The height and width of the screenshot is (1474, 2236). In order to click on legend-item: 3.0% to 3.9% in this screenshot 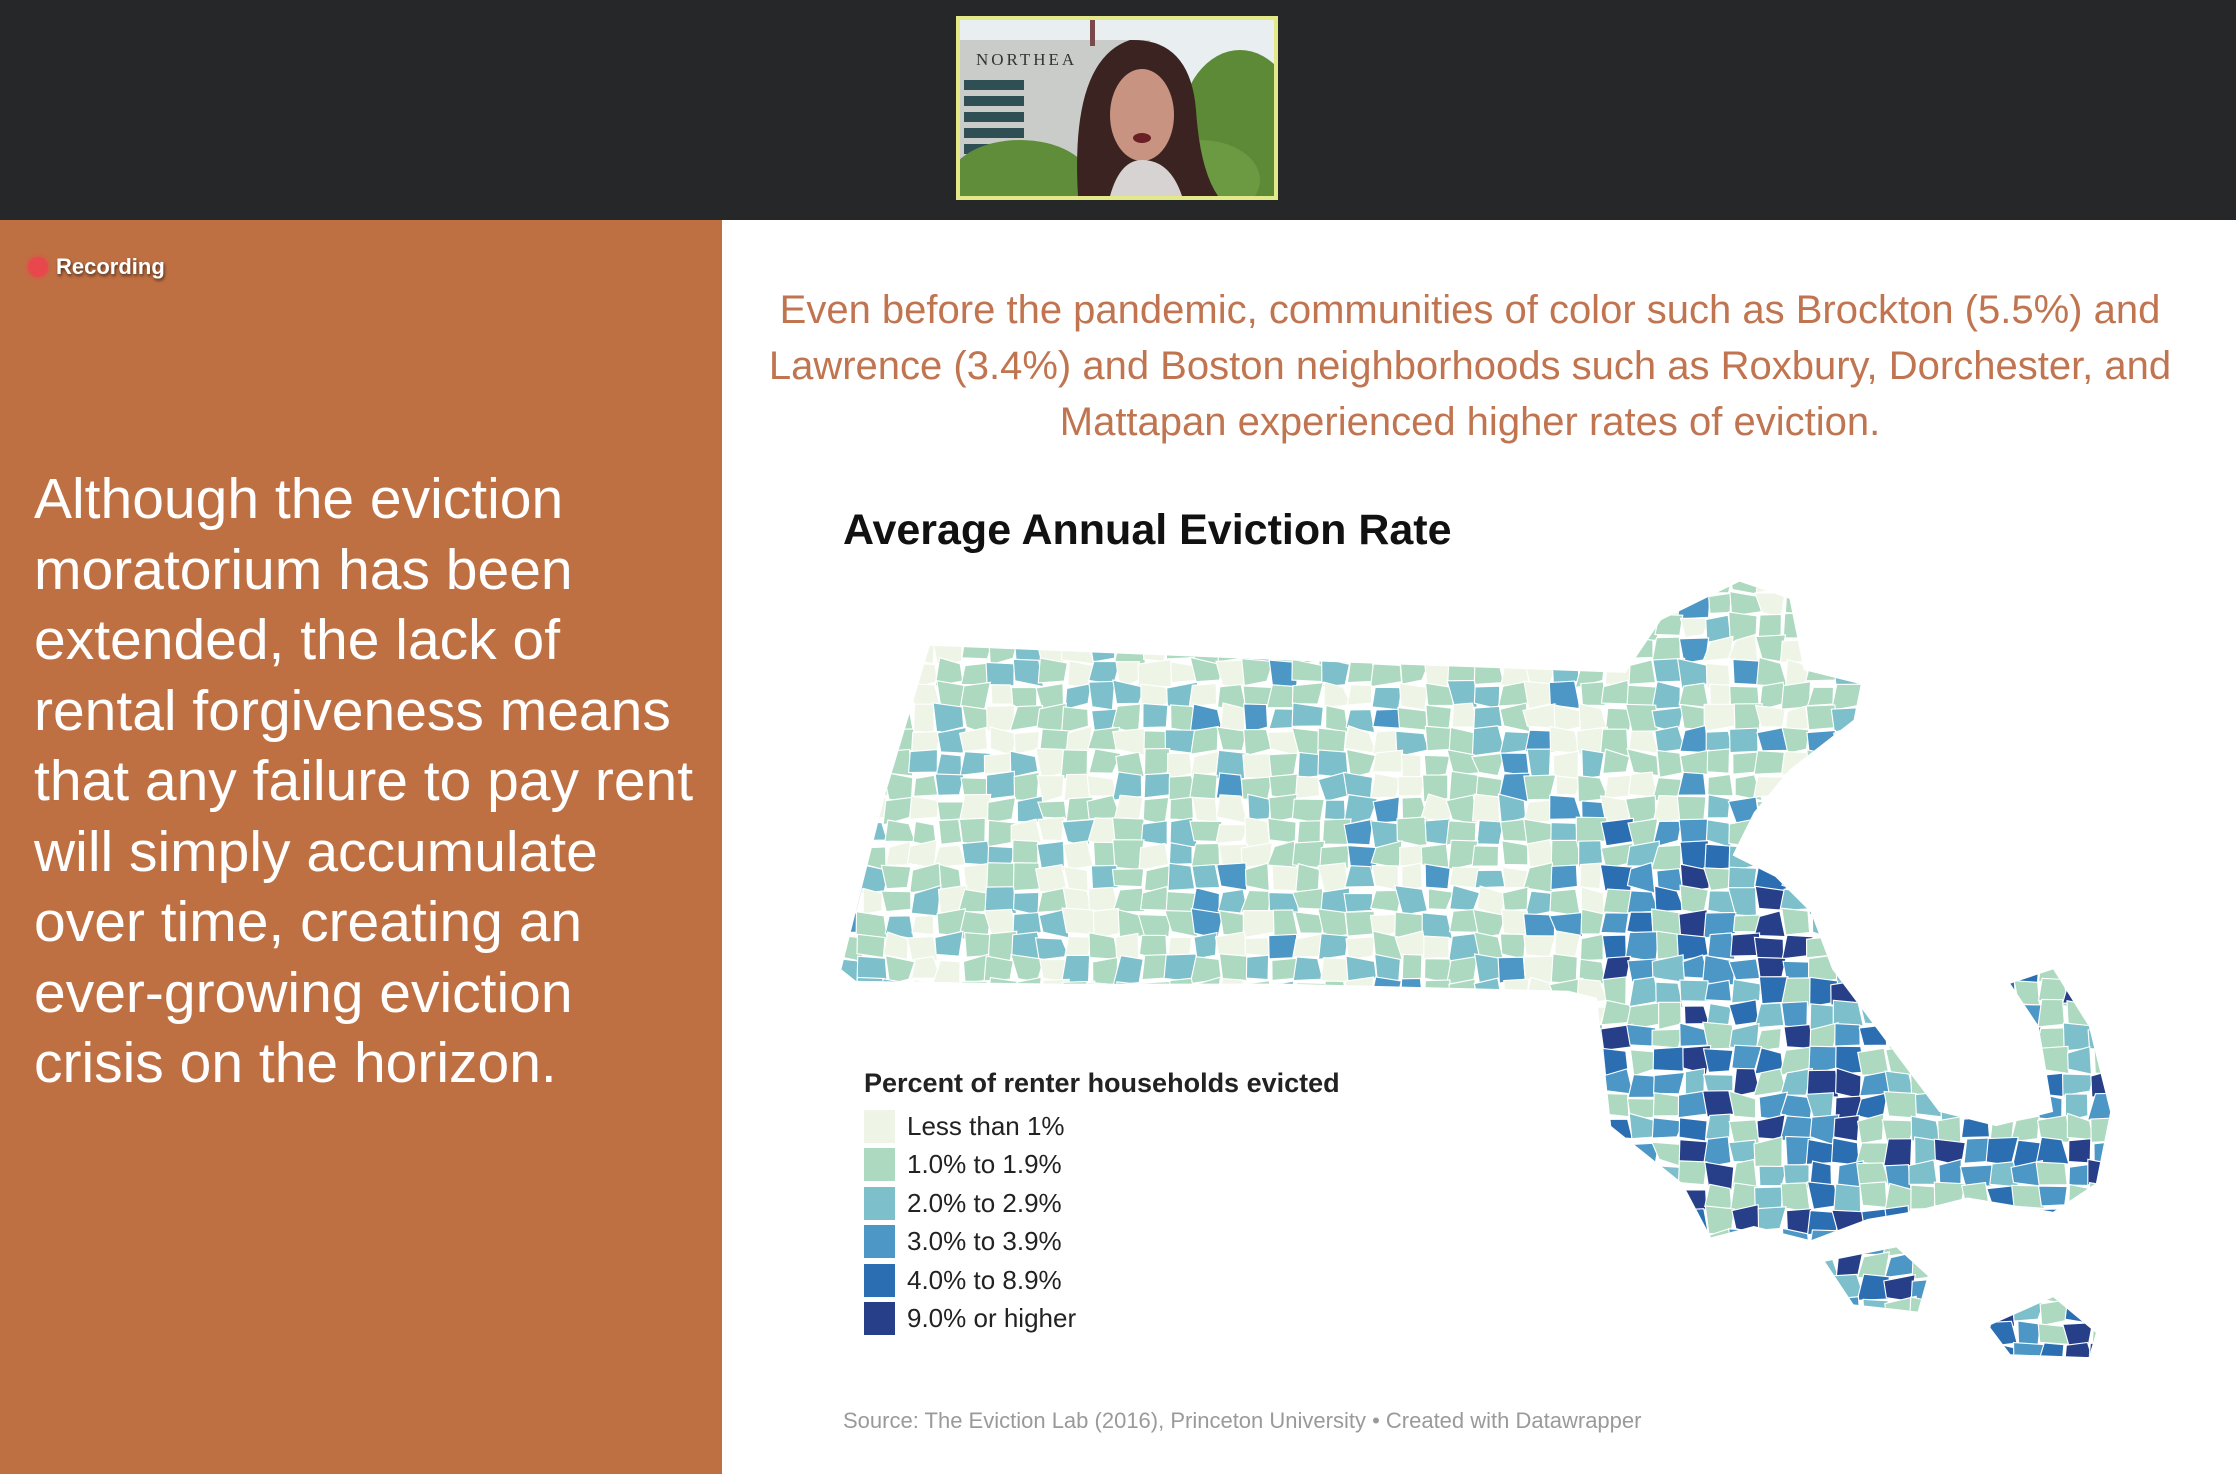, I will do `click(1102, 1242)`.